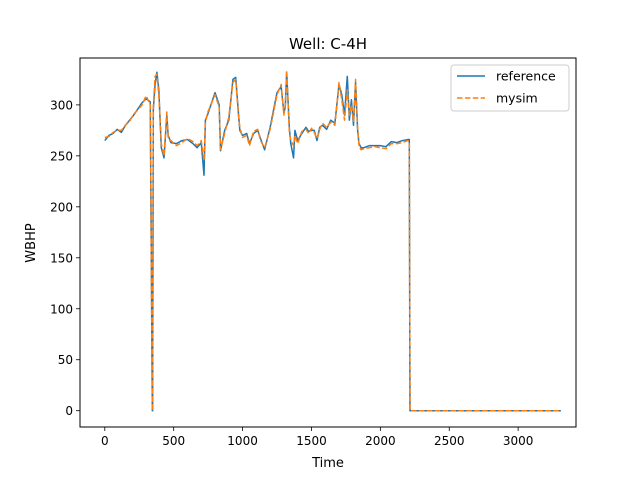  Describe the element at coordinates (380, 441) in the screenshot. I see `x-tick-label: 2000` at that location.